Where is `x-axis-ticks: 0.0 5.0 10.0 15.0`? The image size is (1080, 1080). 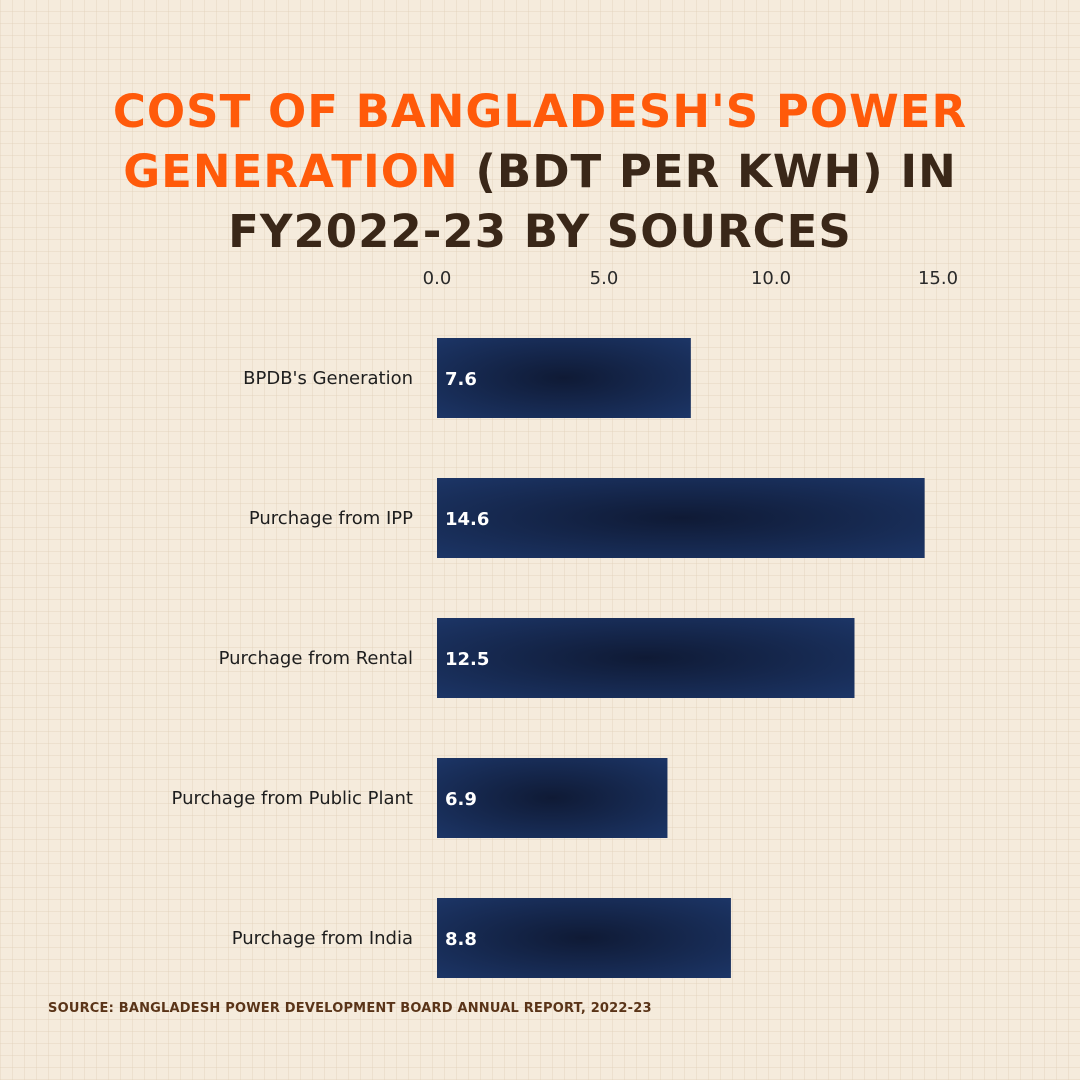
x-axis-ticks: 0.0 5.0 10.0 15.0 is located at coordinates (690, 278).